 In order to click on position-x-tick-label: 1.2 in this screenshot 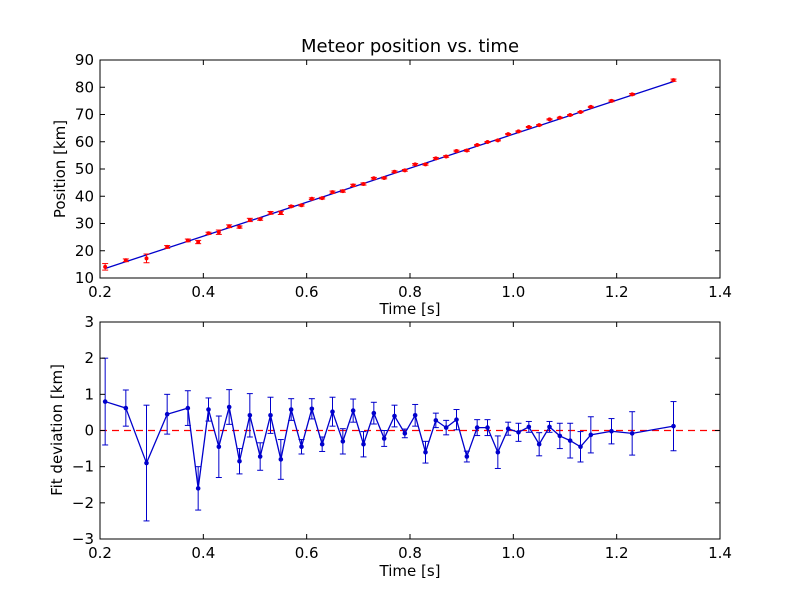, I will do `click(617, 292)`.